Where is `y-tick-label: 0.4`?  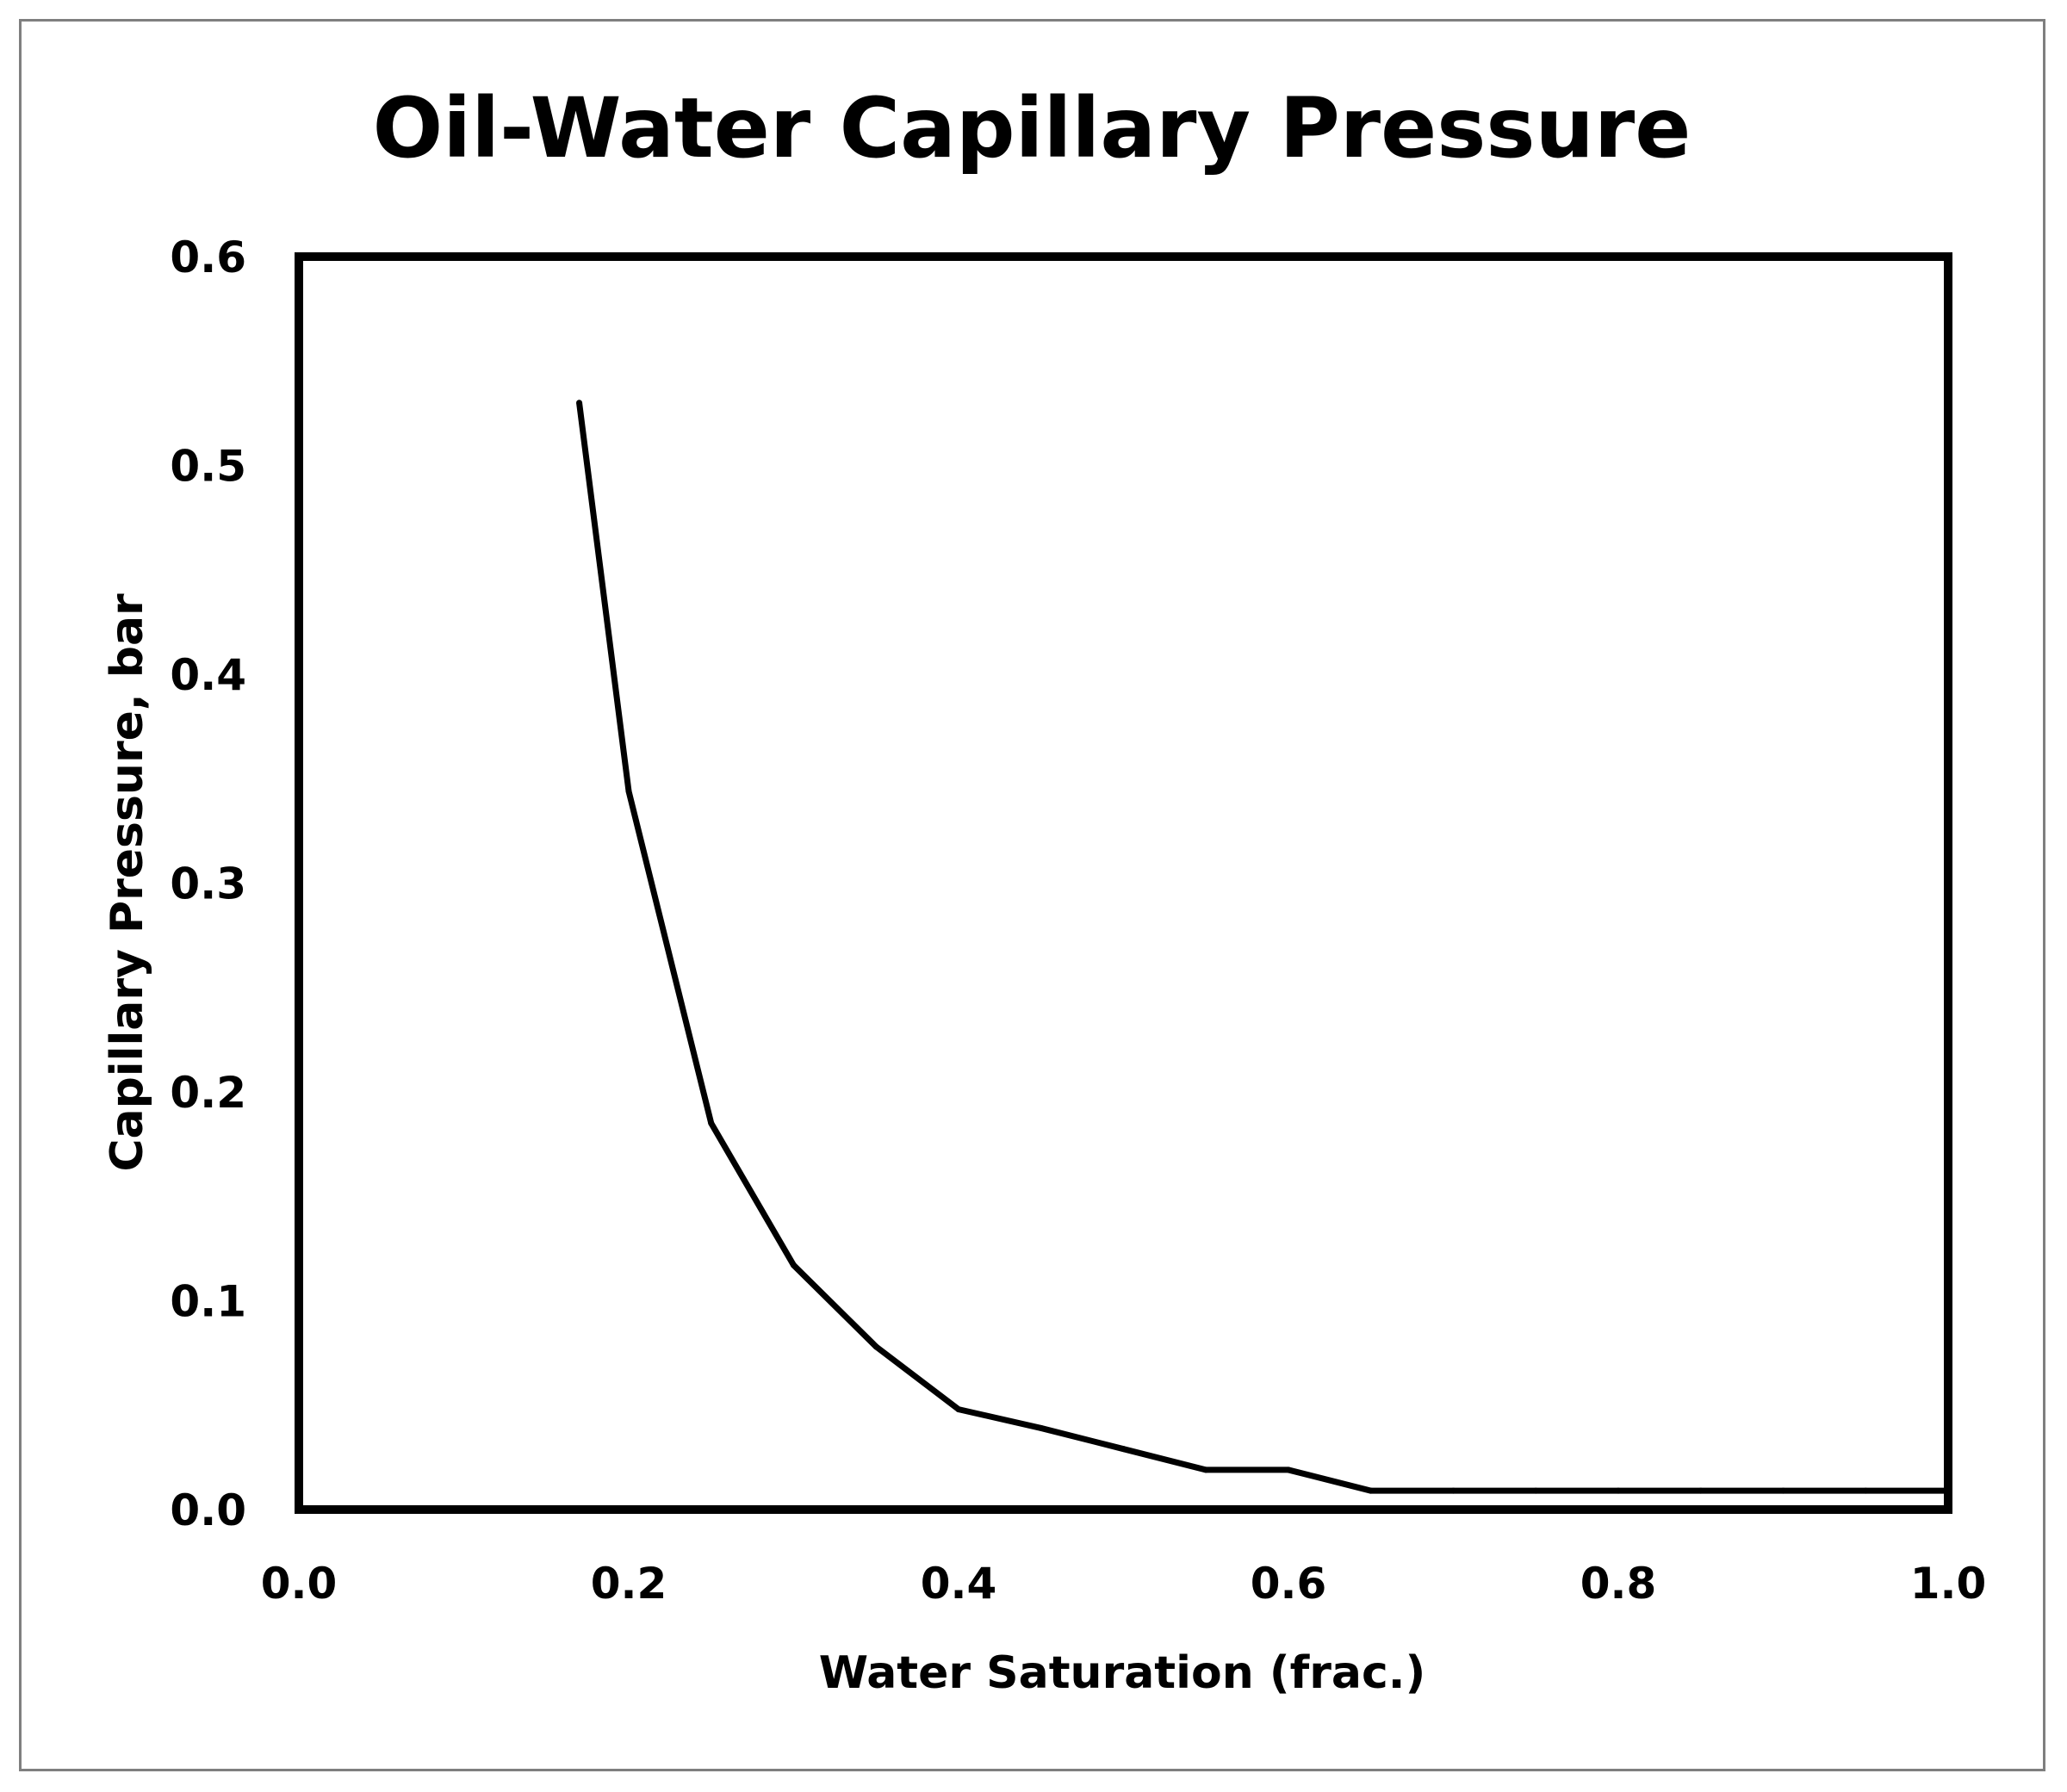 y-tick-label: 0.4 is located at coordinates (208, 675).